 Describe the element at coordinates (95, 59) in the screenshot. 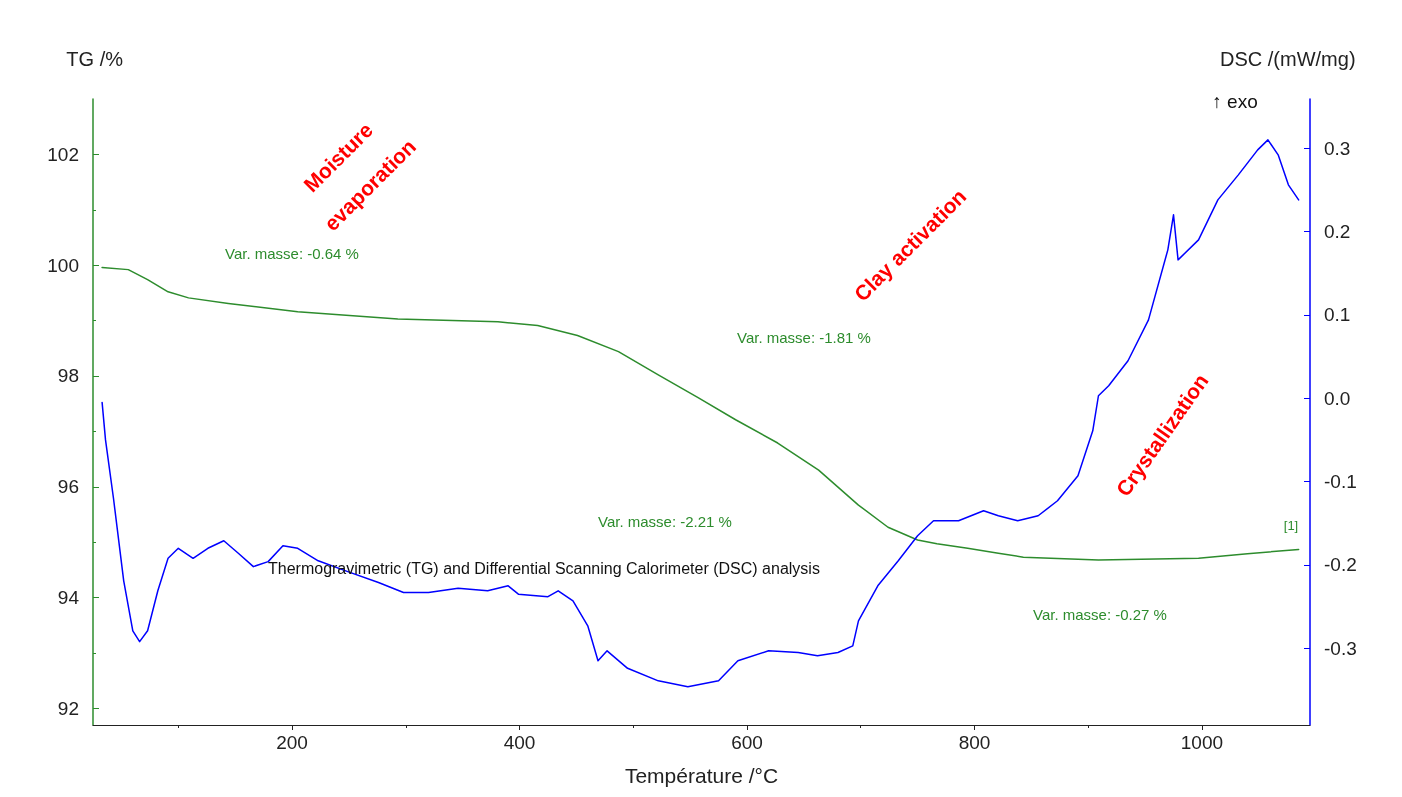

I see `y-axis-title: TG /%` at that location.